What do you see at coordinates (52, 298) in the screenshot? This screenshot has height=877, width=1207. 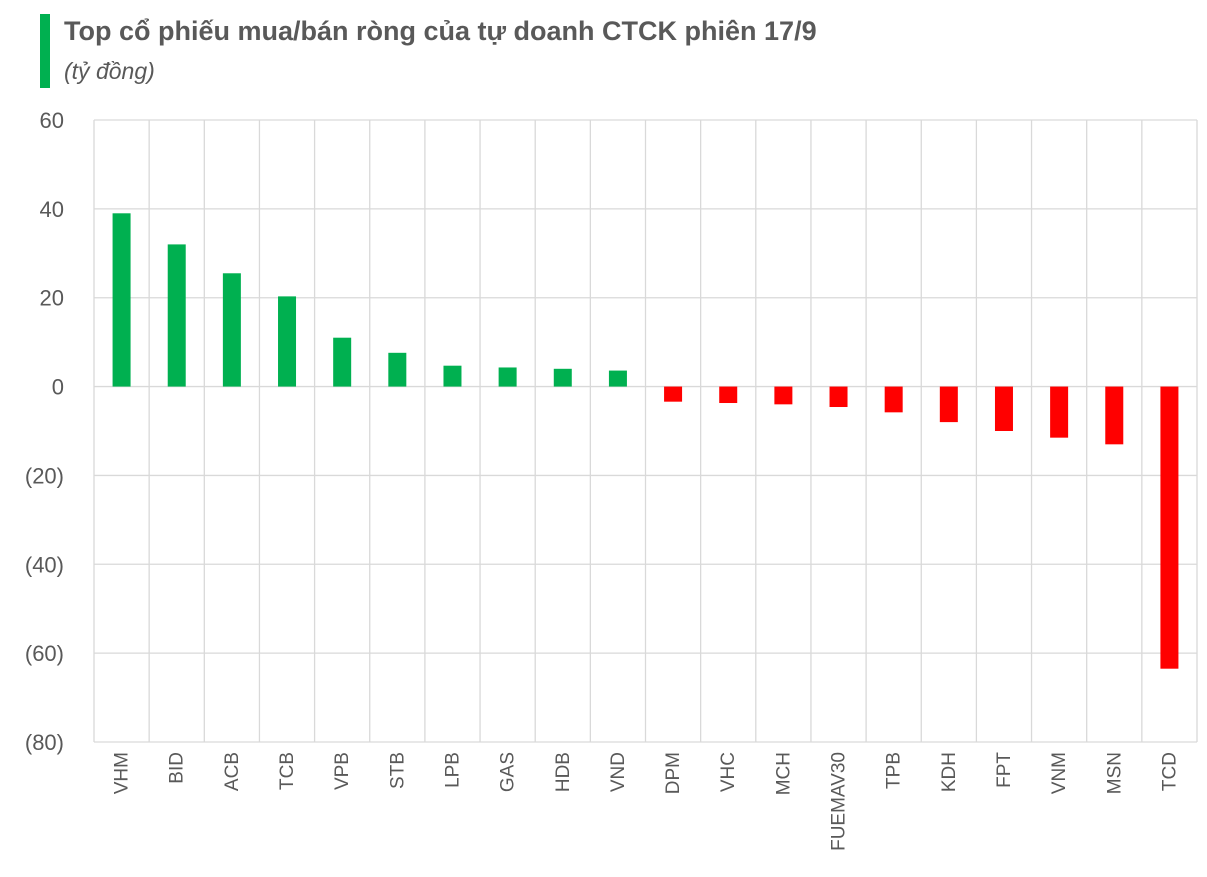 I see `y-tick-label: 20` at bounding box center [52, 298].